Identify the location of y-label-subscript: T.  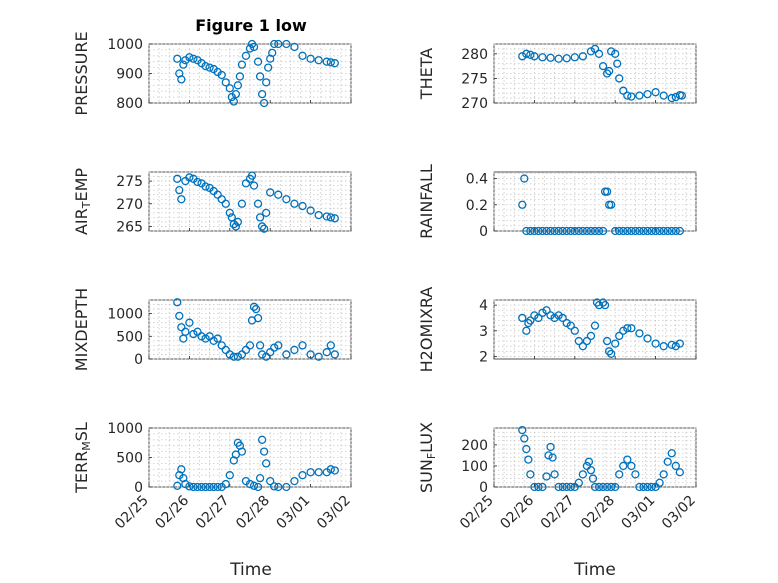
(86, 205).